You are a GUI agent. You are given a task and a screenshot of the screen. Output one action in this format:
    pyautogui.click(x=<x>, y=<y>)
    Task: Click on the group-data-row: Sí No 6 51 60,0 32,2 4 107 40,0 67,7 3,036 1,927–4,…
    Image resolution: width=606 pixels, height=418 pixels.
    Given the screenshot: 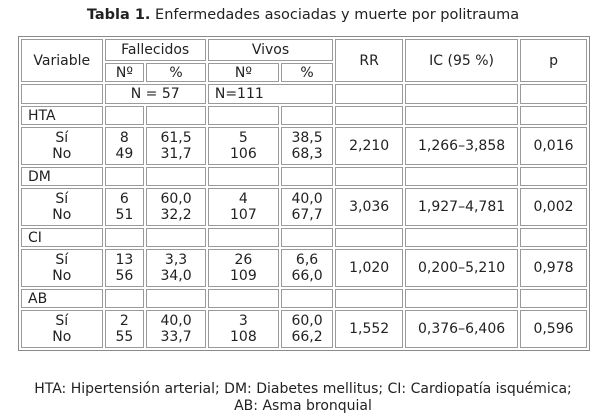 What is the action you would take?
    pyautogui.click(x=304, y=207)
    